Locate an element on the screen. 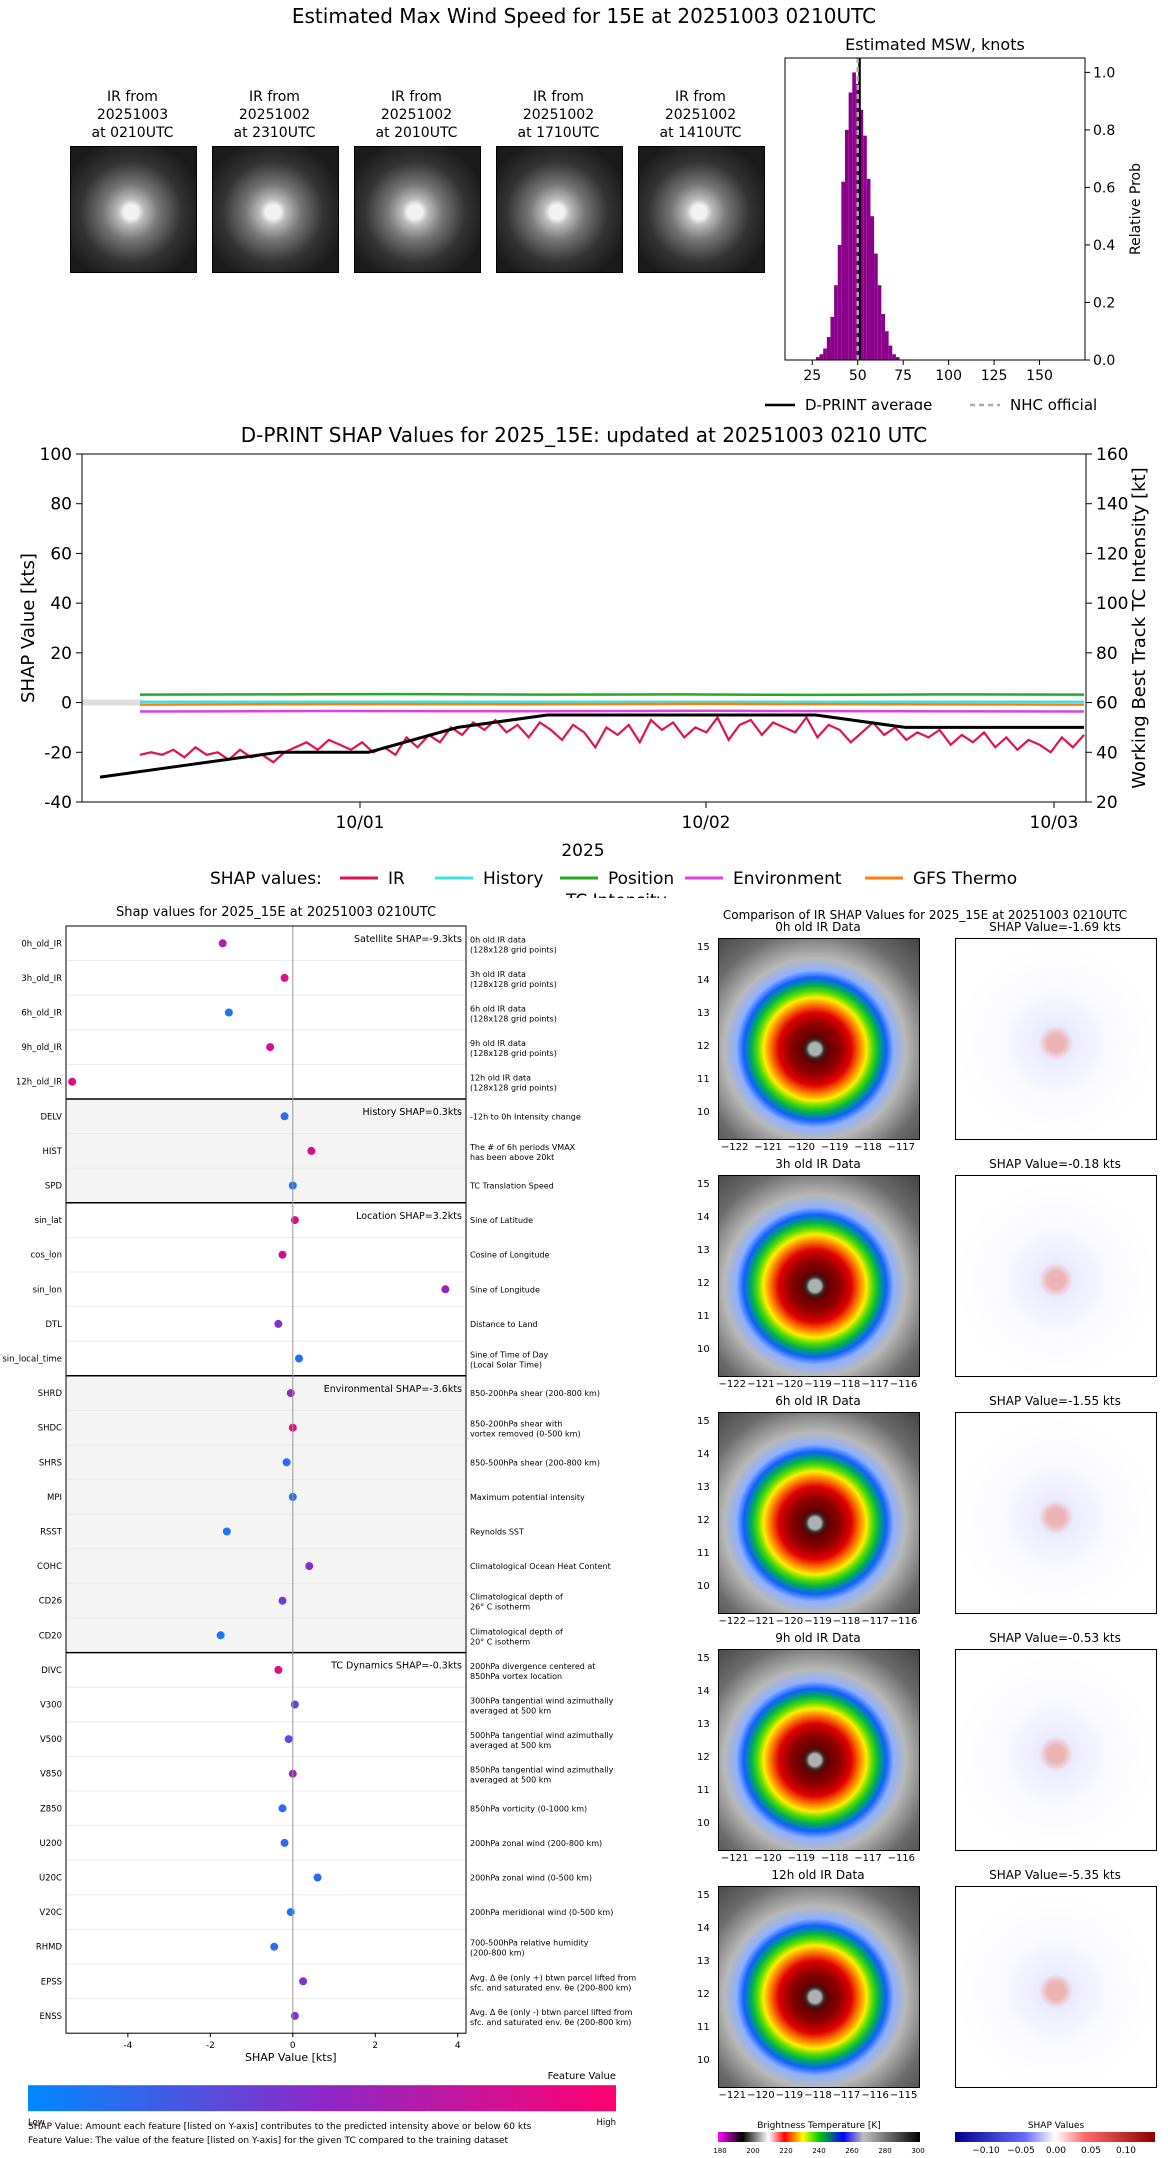 The width and height of the screenshot is (1168, 2158). feature-name: MPI is located at coordinates (54, 1498).